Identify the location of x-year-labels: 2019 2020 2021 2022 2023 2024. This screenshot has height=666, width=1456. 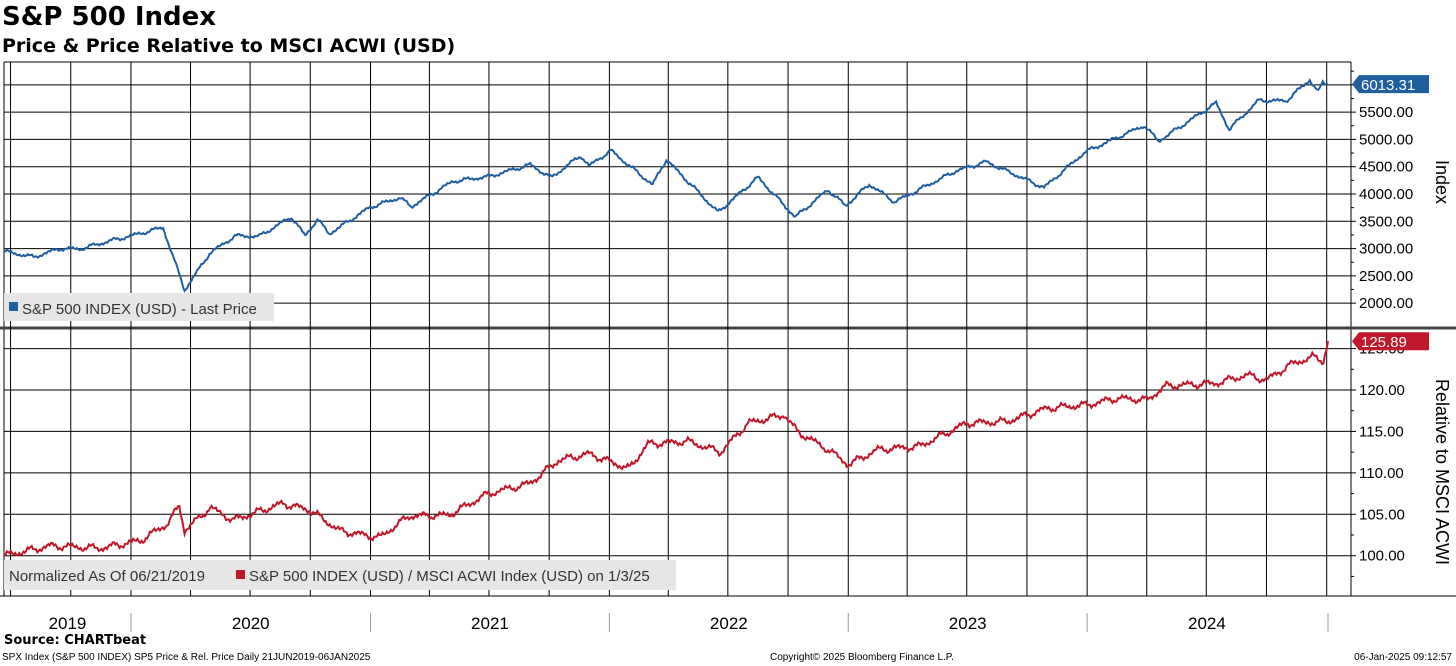
(689, 623).